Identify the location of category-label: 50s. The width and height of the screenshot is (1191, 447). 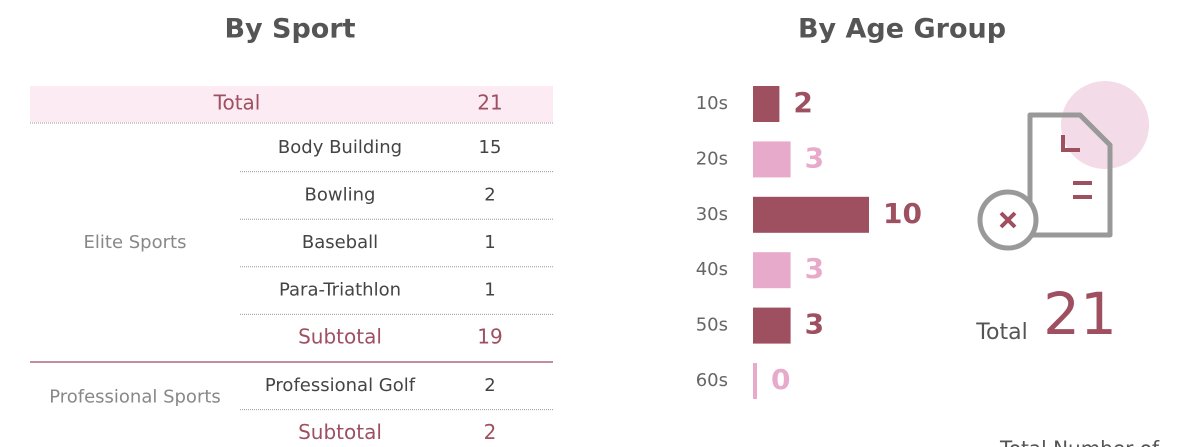
(712, 325).